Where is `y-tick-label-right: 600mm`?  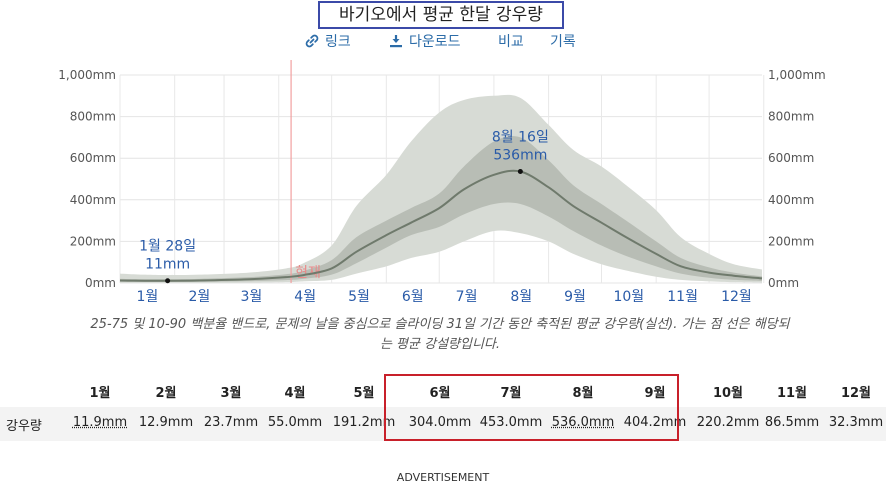
y-tick-label-right: 600mm is located at coordinates (791, 158).